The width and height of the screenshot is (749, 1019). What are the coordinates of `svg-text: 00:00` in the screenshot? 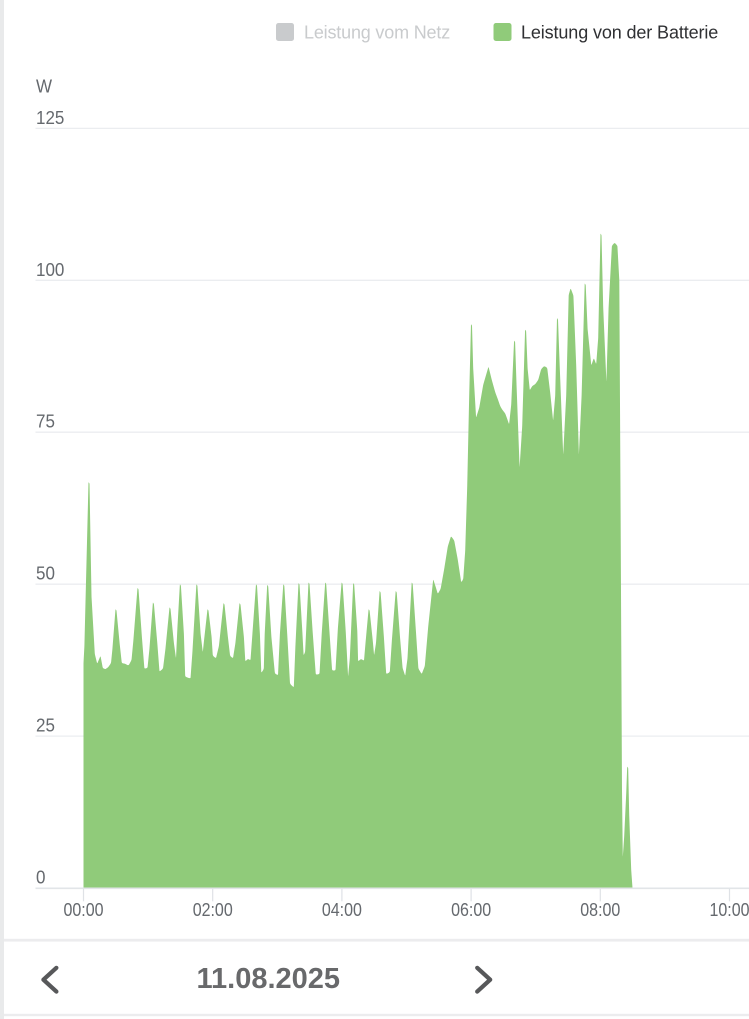 It's located at (83, 909).